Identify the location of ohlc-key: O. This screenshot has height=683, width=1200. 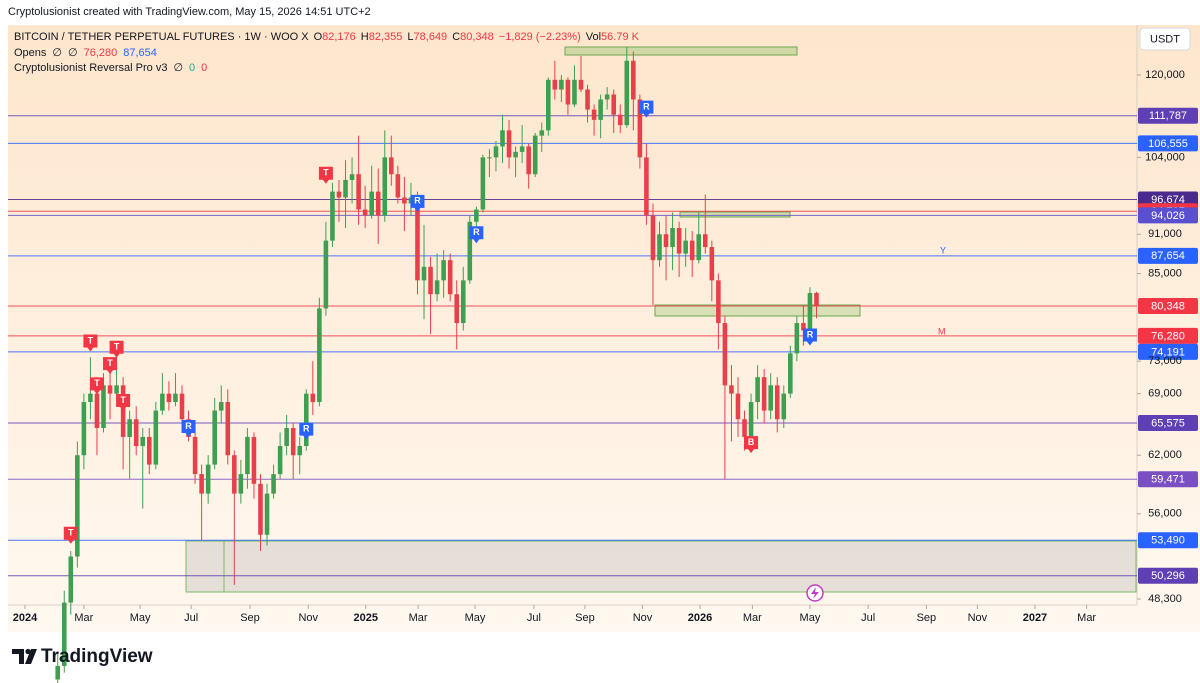
(318, 37).